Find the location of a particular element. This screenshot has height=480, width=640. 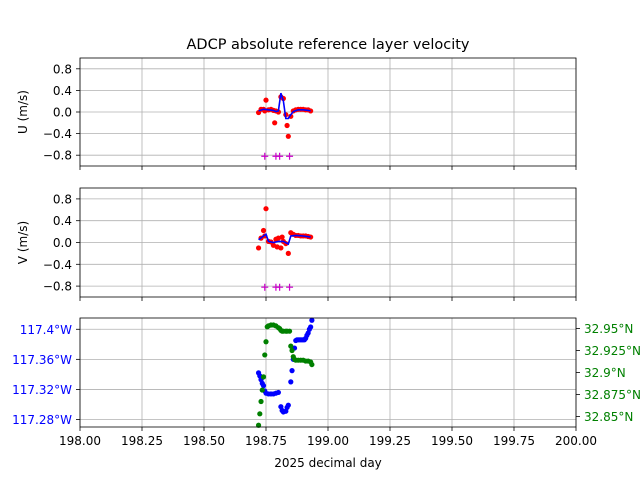

x-tick-label: 198.25 is located at coordinates (142, 441).